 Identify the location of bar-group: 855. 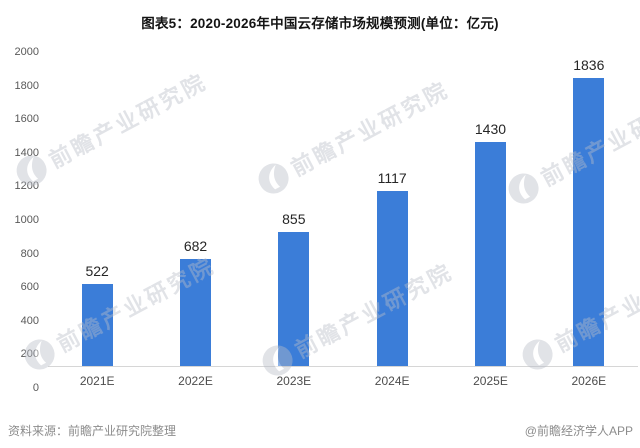
(294, 209).